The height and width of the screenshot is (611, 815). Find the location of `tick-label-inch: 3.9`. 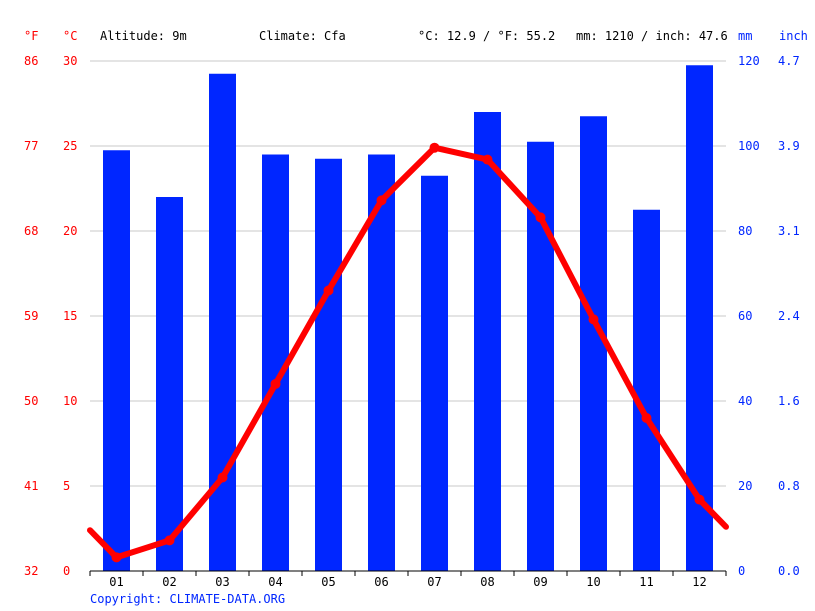

tick-label-inch: 3.9 is located at coordinates (789, 146).